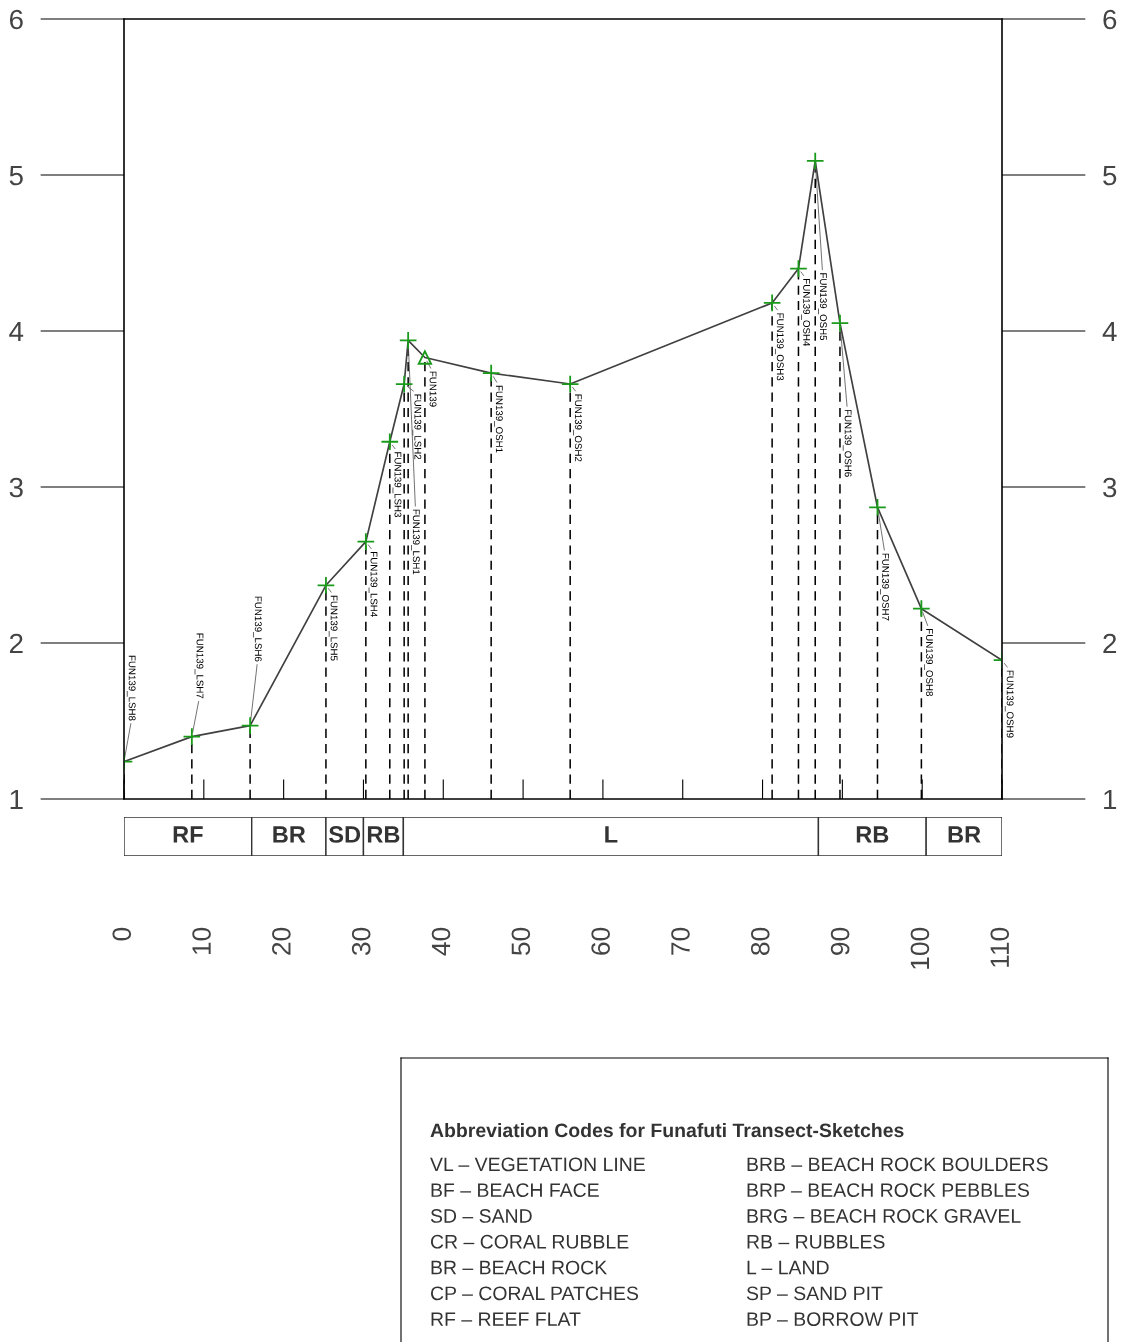 Image resolution: width=1126 pixels, height=1342 pixels. Describe the element at coordinates (888, 1190) in the screenshot. I see `text: BRP – BEACH ROCK PEBBLES` at that location.